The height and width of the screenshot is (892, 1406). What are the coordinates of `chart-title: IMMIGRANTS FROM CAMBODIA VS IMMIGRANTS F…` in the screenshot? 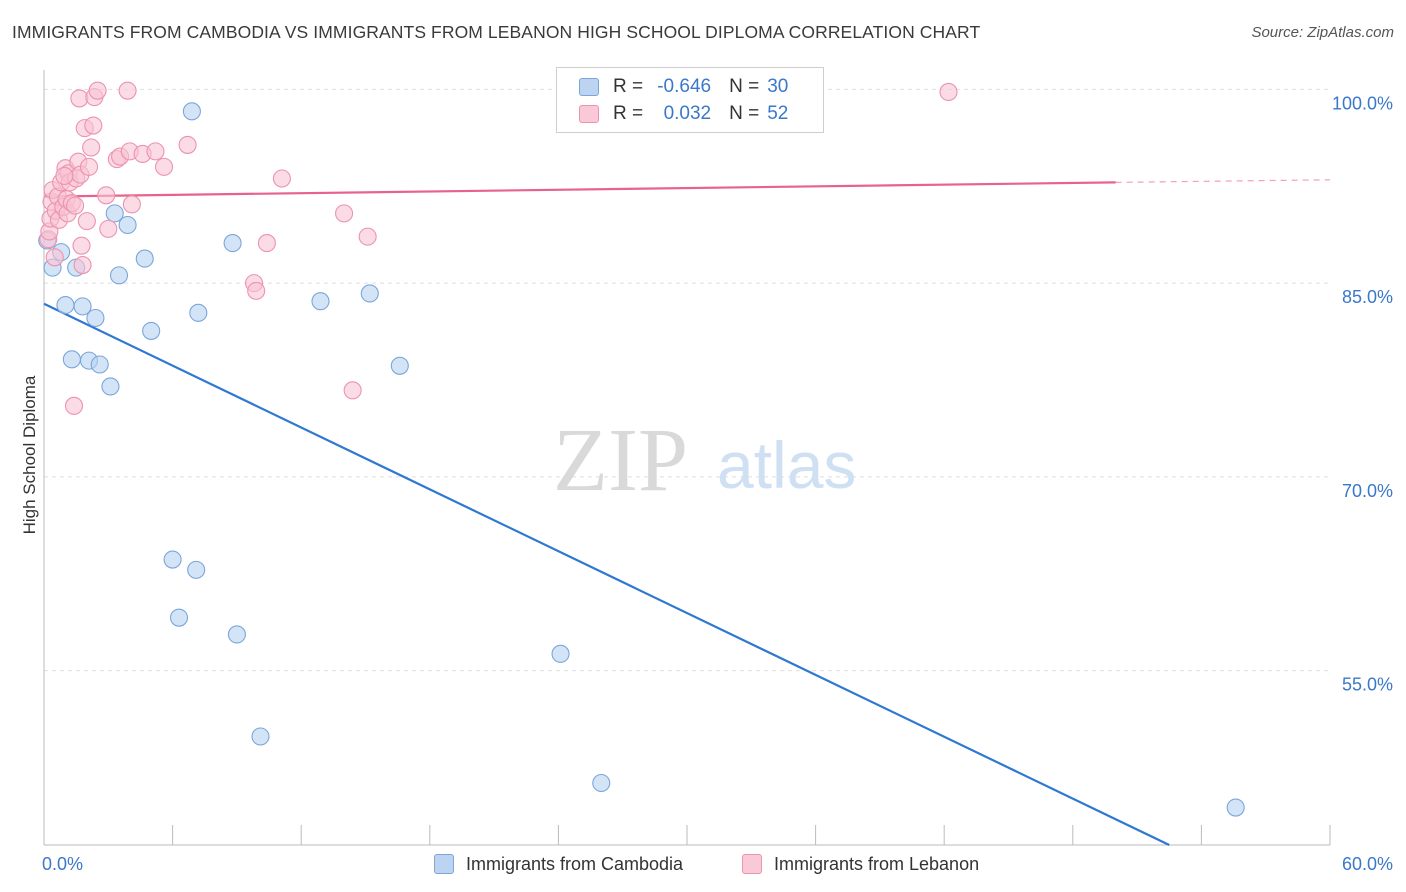 It's located at (496, 32).